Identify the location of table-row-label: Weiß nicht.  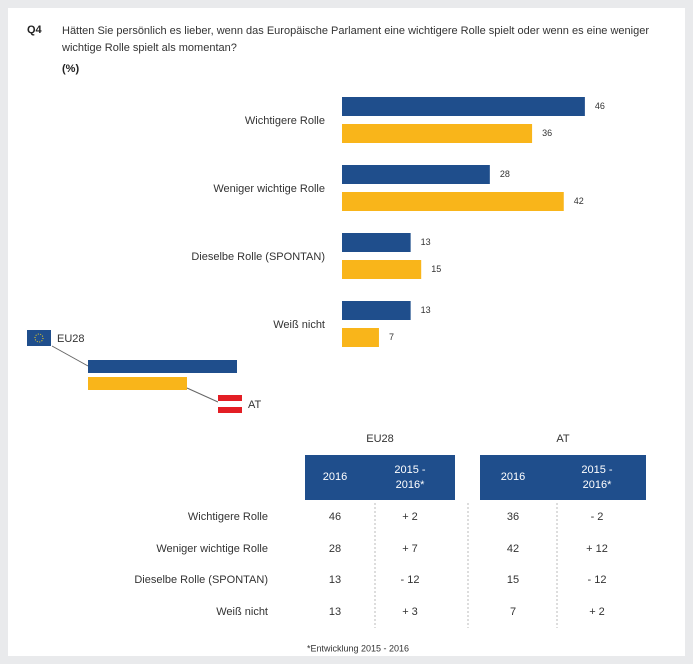
(242, 612).